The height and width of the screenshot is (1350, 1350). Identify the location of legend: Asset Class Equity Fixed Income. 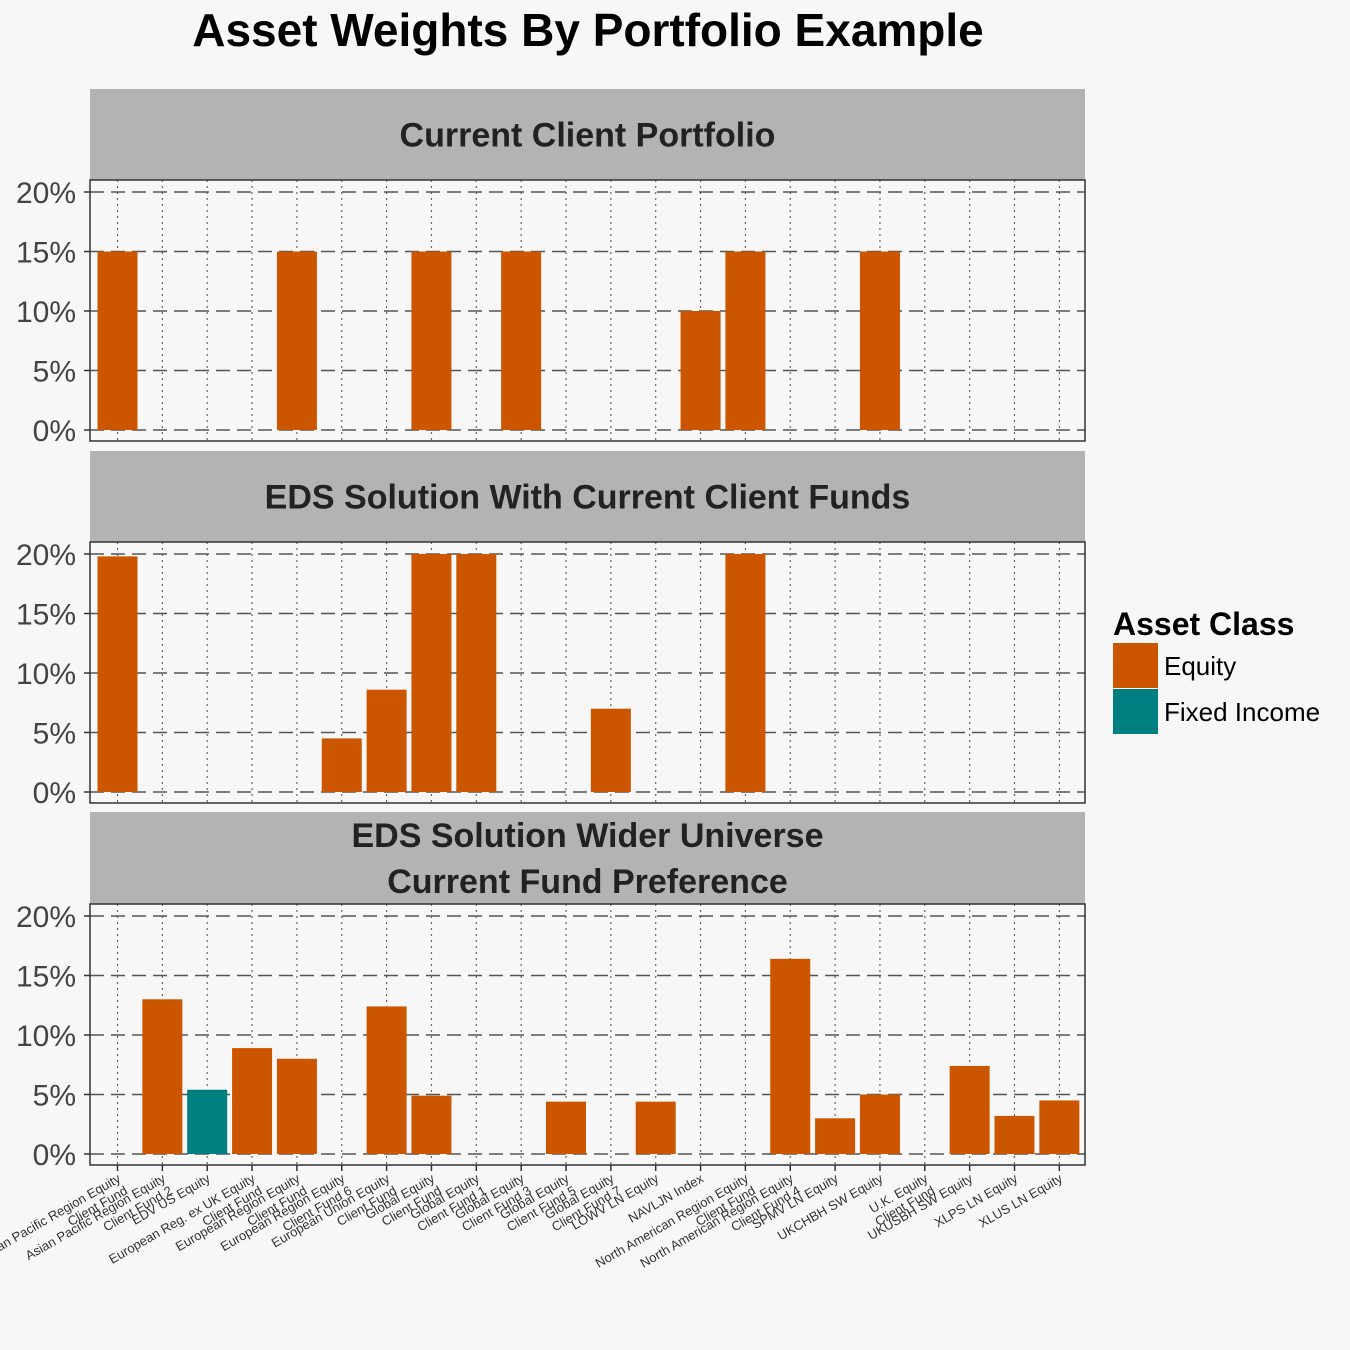
(1216, 670).